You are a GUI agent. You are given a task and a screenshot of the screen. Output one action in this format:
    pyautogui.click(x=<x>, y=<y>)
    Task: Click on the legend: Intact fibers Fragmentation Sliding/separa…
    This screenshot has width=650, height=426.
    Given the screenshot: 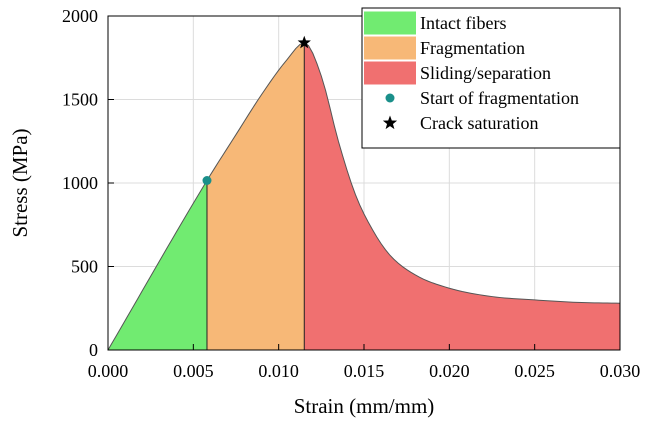 What is the action you would take?
    pyautogui.click(x=491, y=78)
    